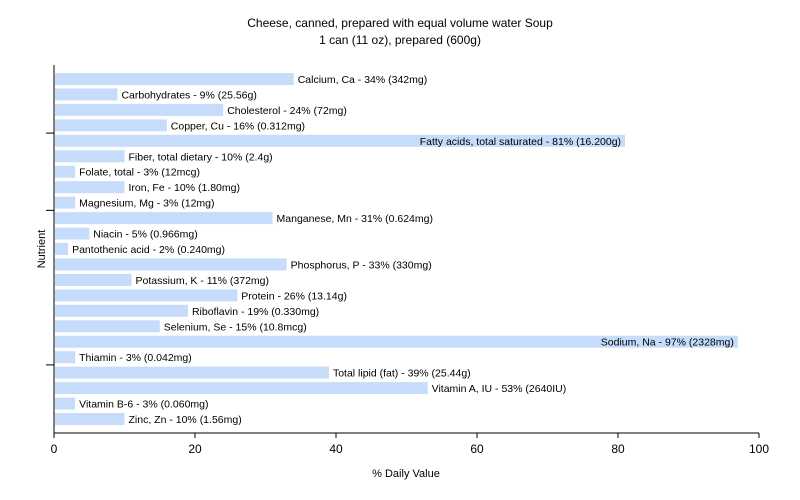  I want to click on bar-potassium-k, so click(93, 279).